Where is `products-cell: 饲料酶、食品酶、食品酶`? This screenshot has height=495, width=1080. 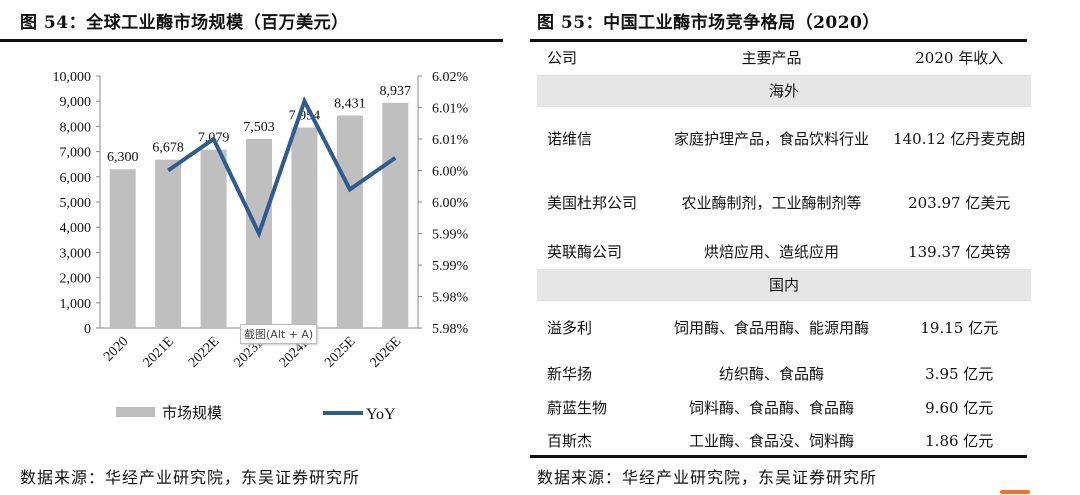
products-cell: 饲料酶、食品酶、食品酶 is located at coordinates (771, 408).